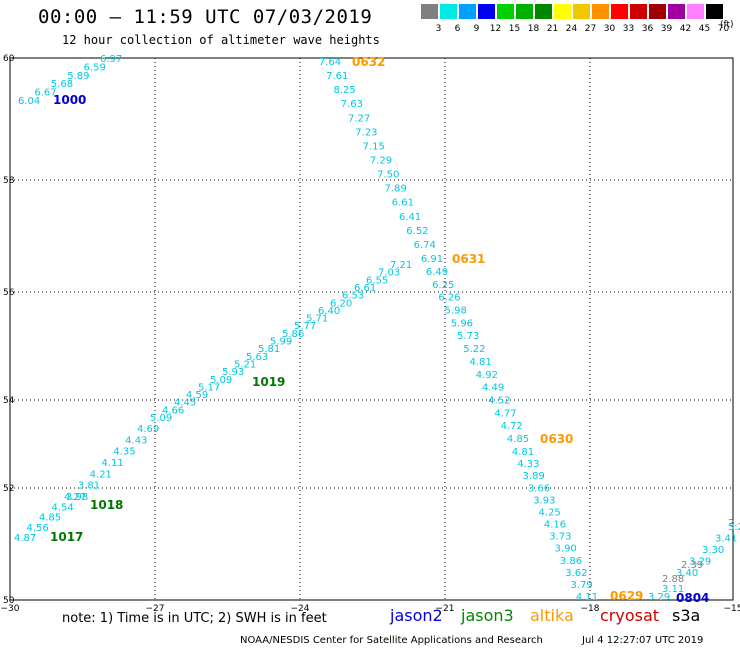 This screenshot has height=650, width=740. What do you see at coordinates (78, 76) in the screenshot?
I see `wave-height-value: 5.89` at bounding box center [78, 76].